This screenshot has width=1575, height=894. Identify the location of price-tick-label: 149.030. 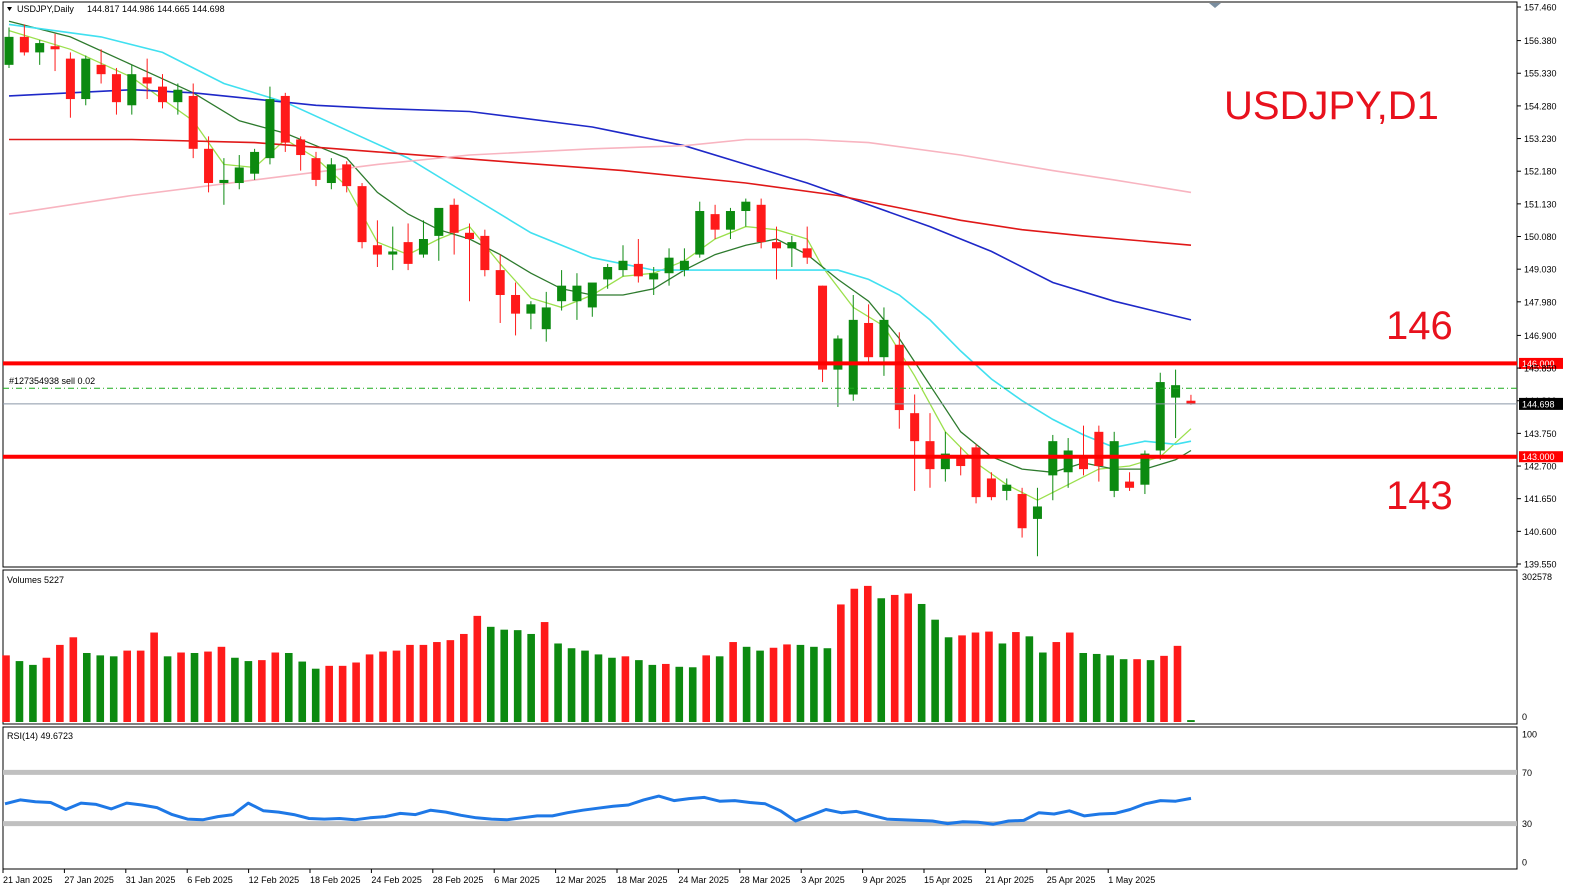
(1540, 270).